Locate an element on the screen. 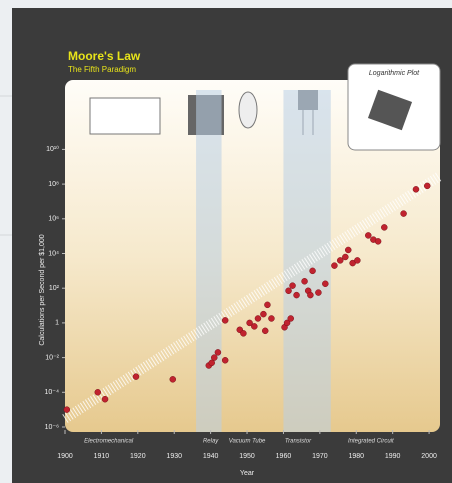 This screenshot has width=452, height=483. chart-subtitle: The Fifth Paradigm is located at coordinates (102, 69).